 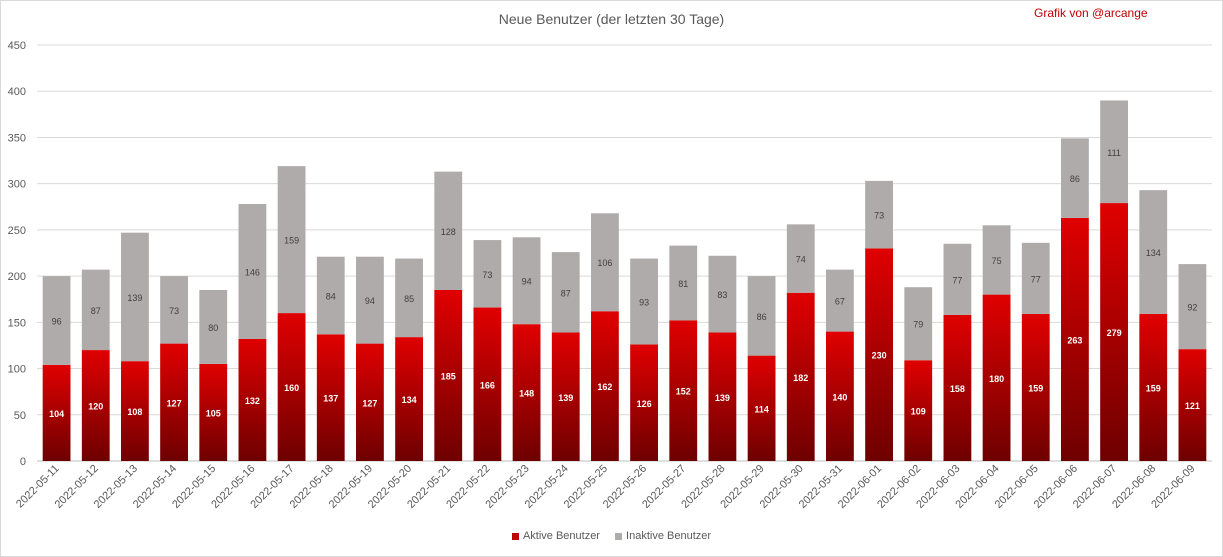 What do you see at coordinates (526, 394) in the screenshot?
I see `data-label-active: 148` at bounding box center [526, 394].